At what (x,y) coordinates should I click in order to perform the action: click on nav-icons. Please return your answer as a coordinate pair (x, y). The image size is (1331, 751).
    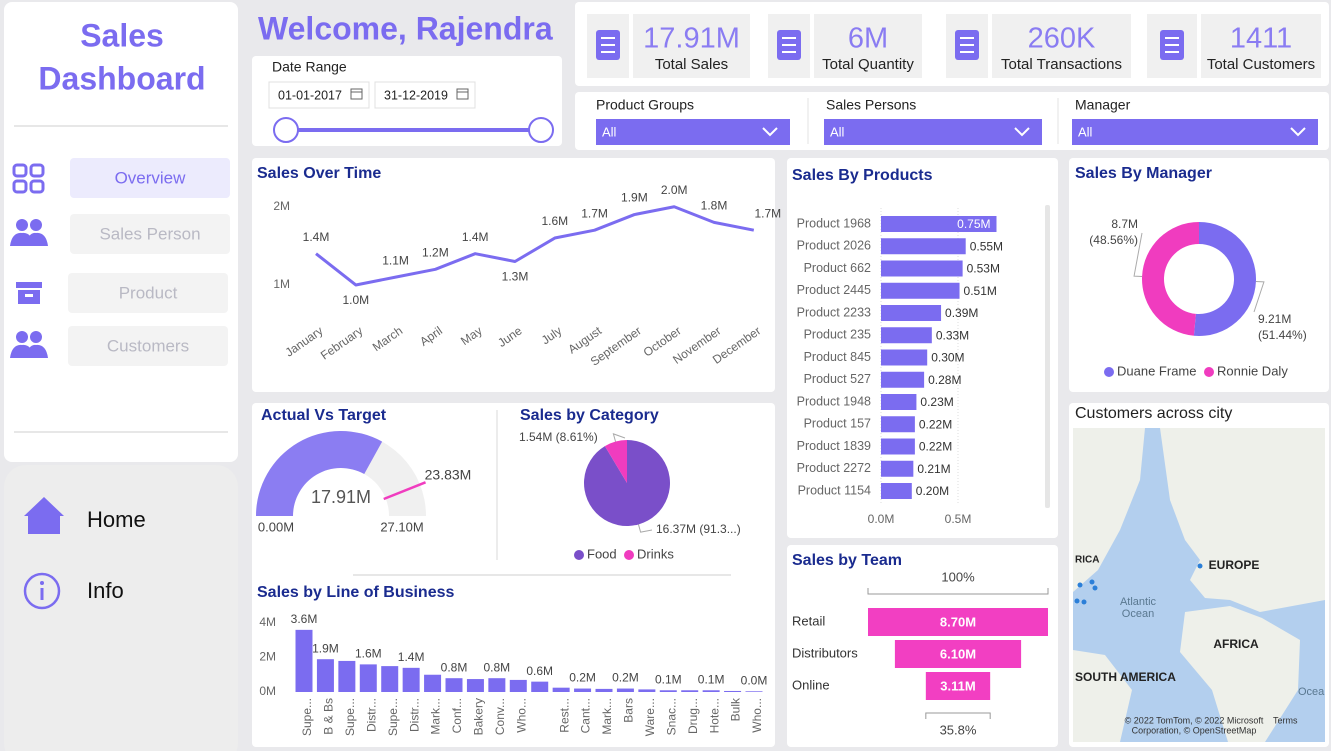
    Looking at the image, I should click on (29, 260).